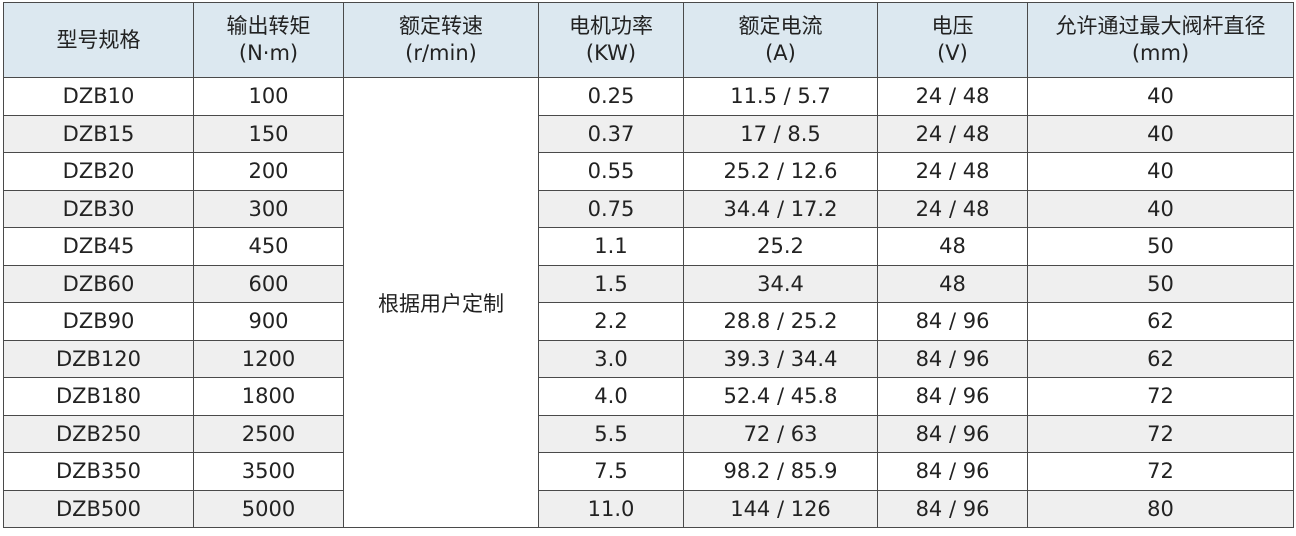 Image resolution: width=1296 pixels, height=536 pixels. I want to click on table-cell: 100, so click(268, 96).